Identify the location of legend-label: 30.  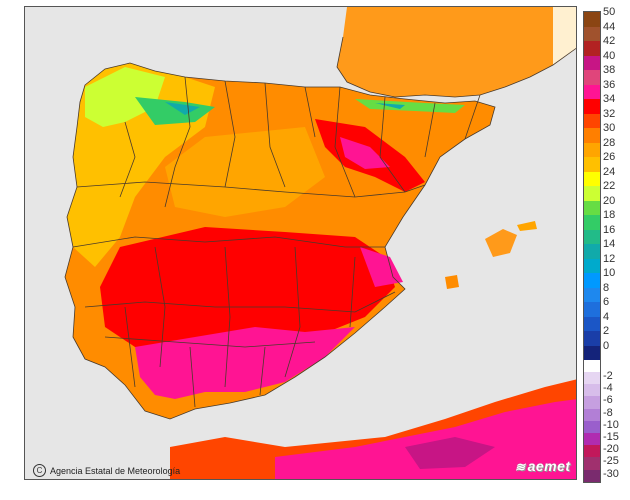
(609, 128).